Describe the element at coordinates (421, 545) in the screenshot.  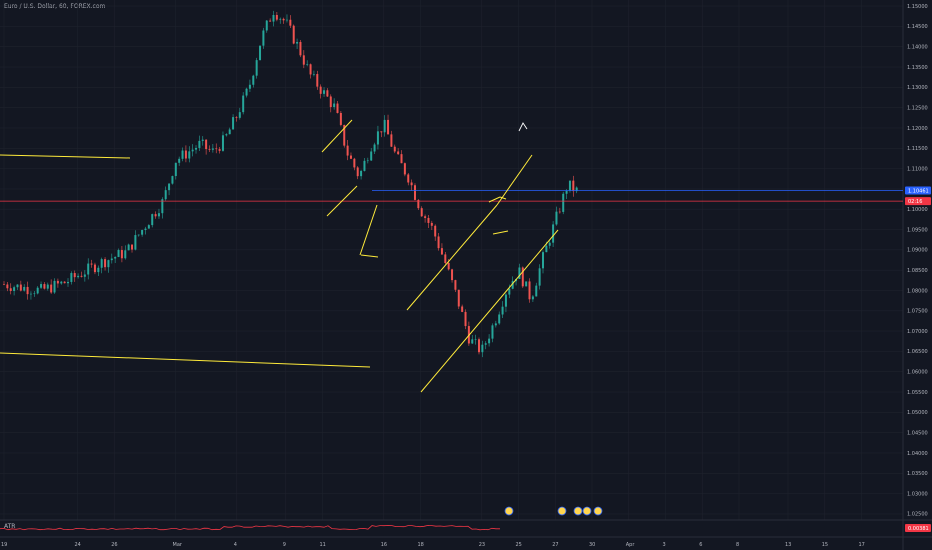
I see `x-tick-label: 18` at that location.